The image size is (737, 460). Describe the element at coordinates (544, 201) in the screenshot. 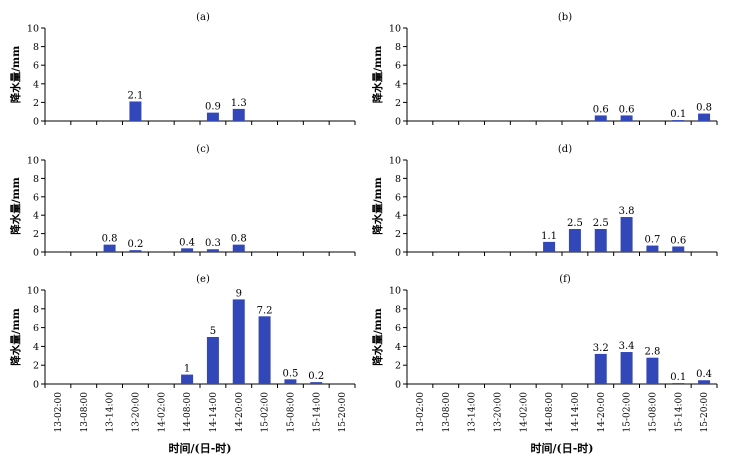

I see `chart-panel-d: 0 2 4 6 8 10 1.1 2.5 2.5 3.8 0.7 0.6 (d) 降水量/mm` at that location.